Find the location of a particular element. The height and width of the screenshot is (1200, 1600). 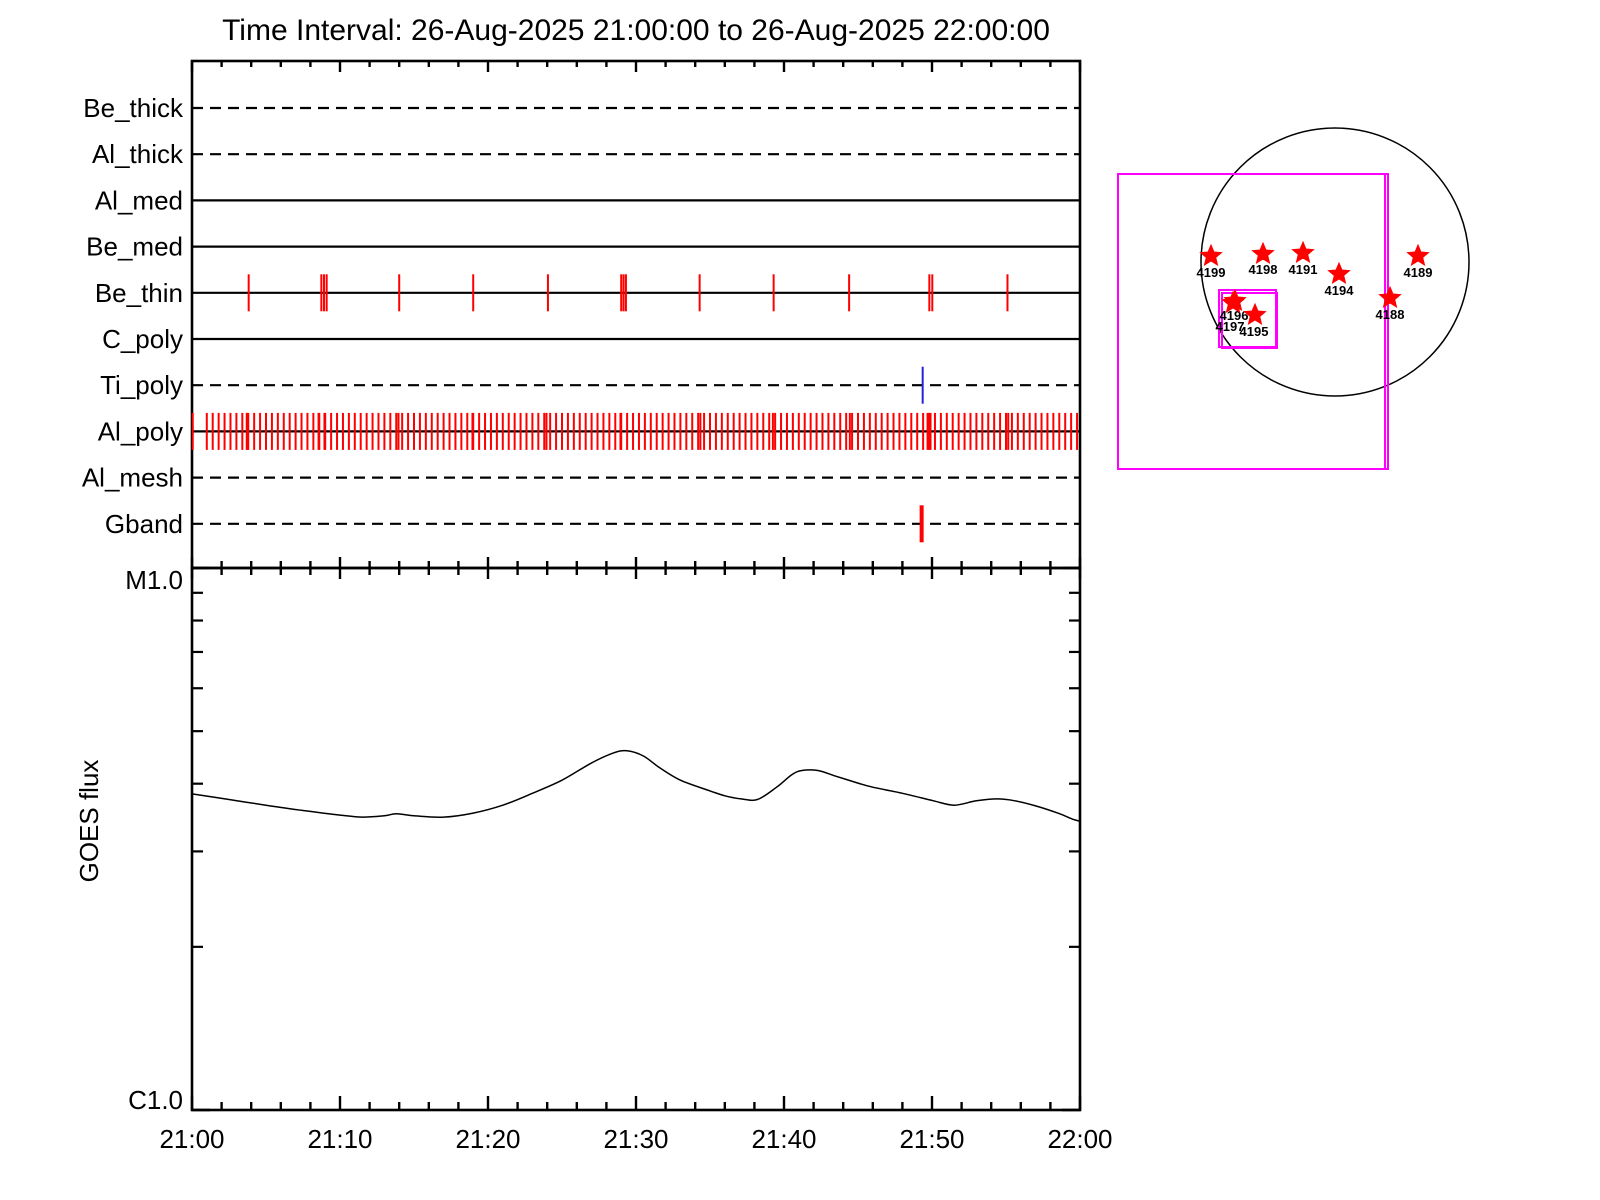

active-region-label-4189: 4189 is located at coordinates (1418, 272).